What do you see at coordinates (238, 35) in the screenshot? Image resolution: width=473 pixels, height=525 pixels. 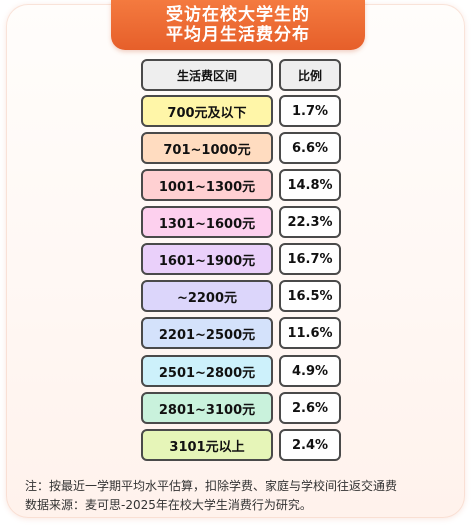 I see `title-line-2: 平均月生活费分布` at bounding box center [238, 35].